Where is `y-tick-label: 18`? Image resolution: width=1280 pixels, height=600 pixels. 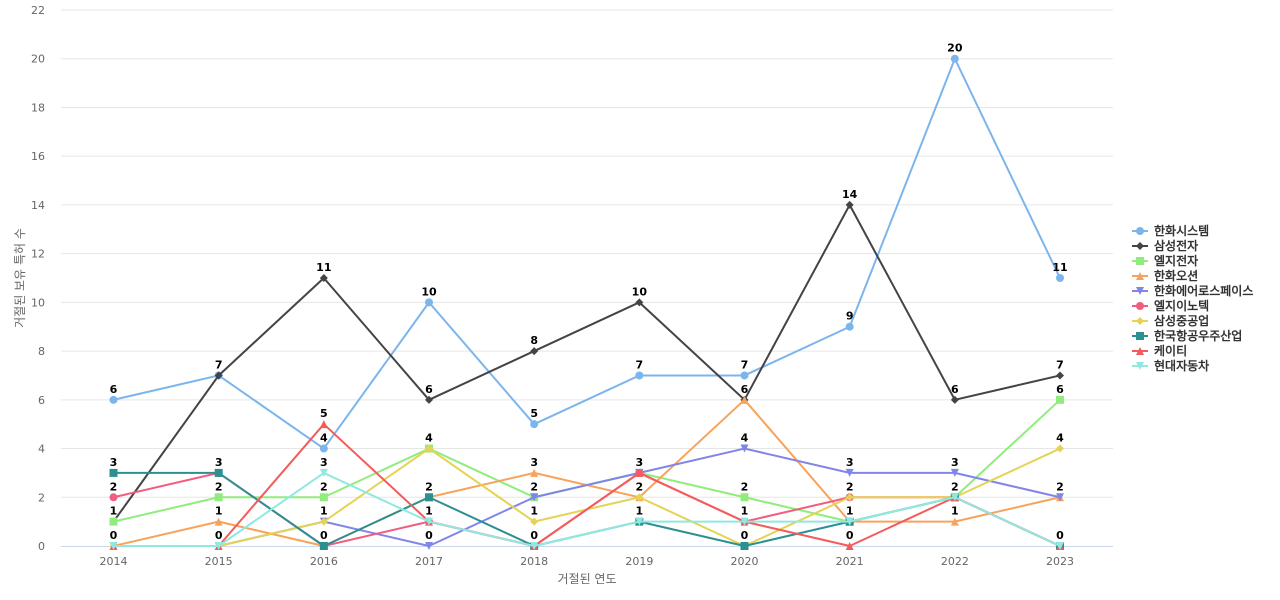 y-tick-label: 18 is located at coordinates (38, 107).